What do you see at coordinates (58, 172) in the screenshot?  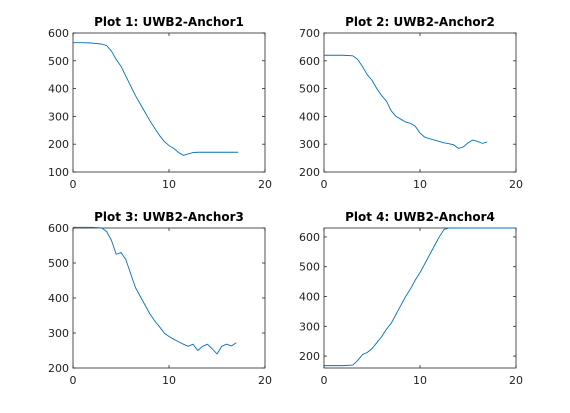 I see `y-tick-label: 100` at bounding box center [58, 172].